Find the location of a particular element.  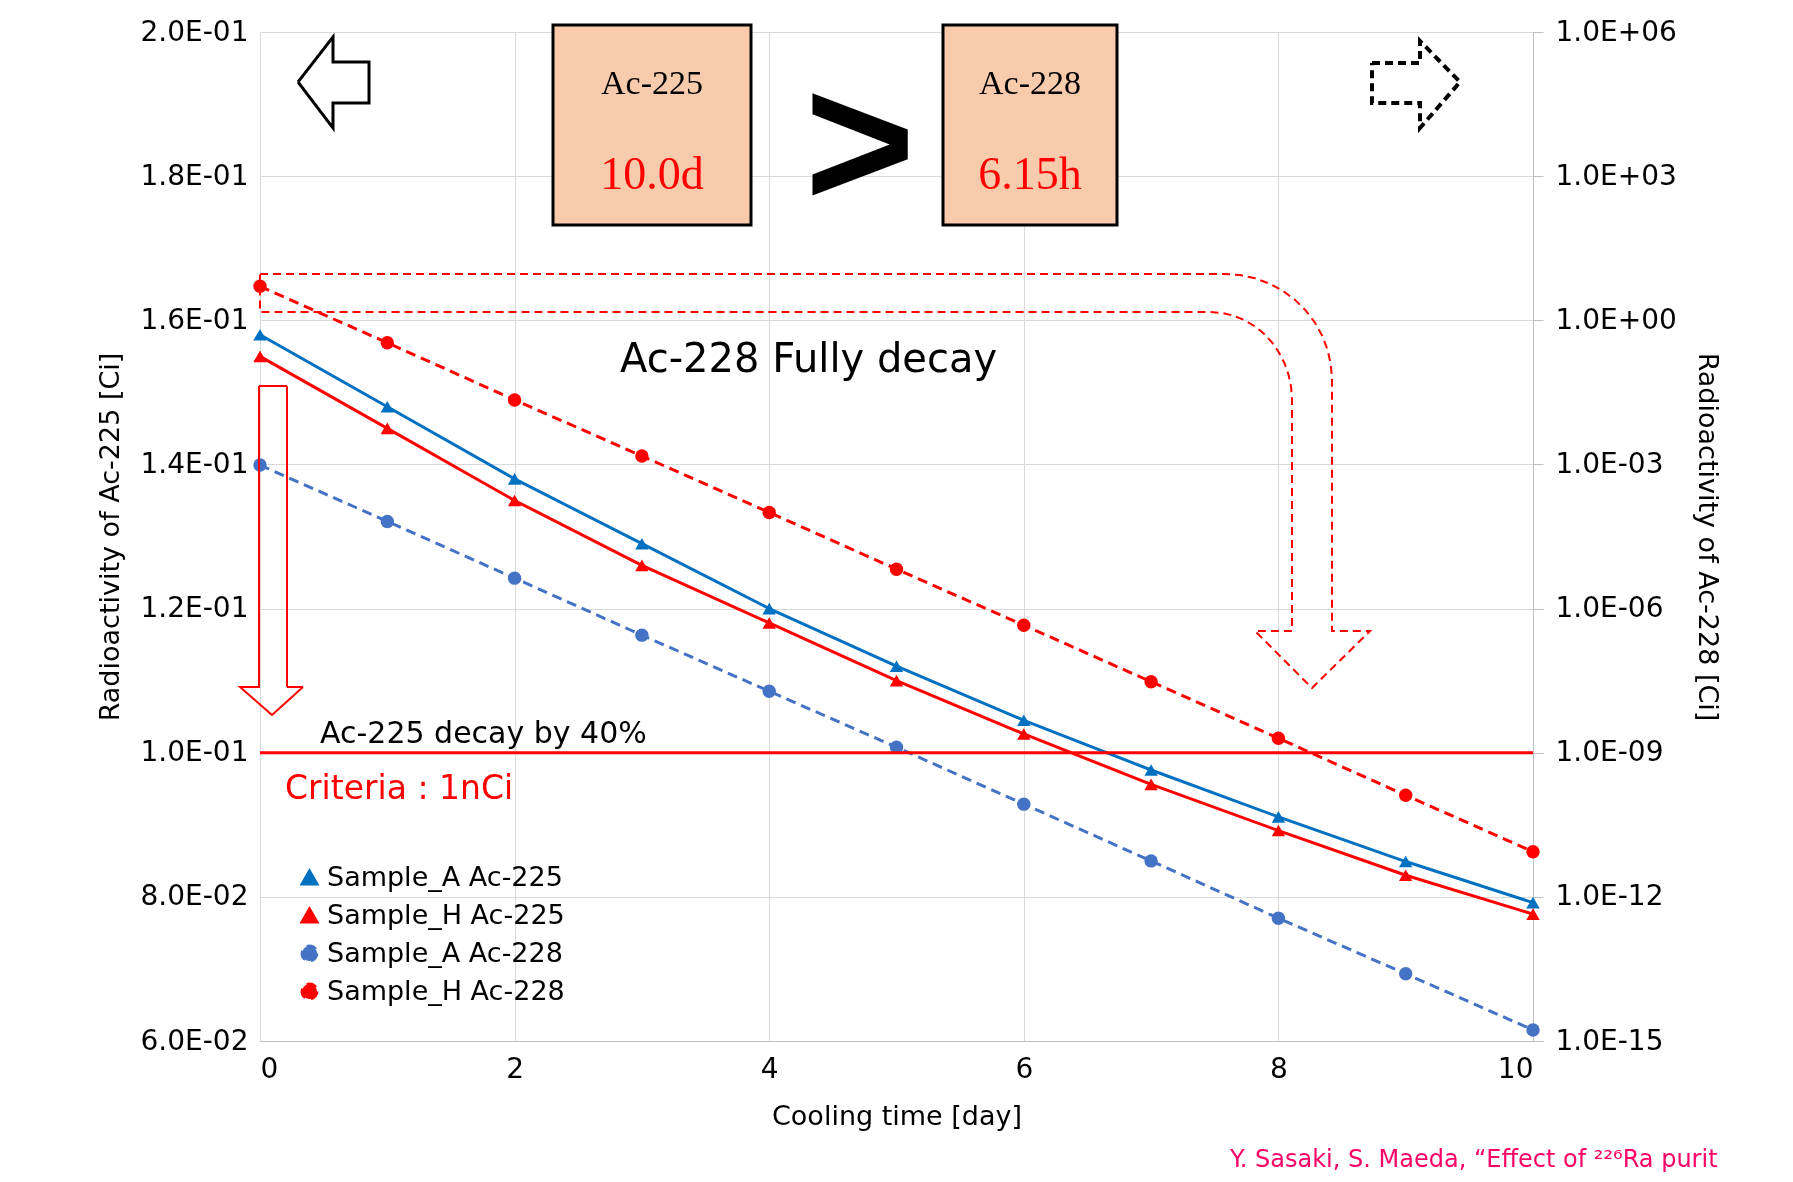

x-tick-label: 10 is located at coordinates (1515, 1068).